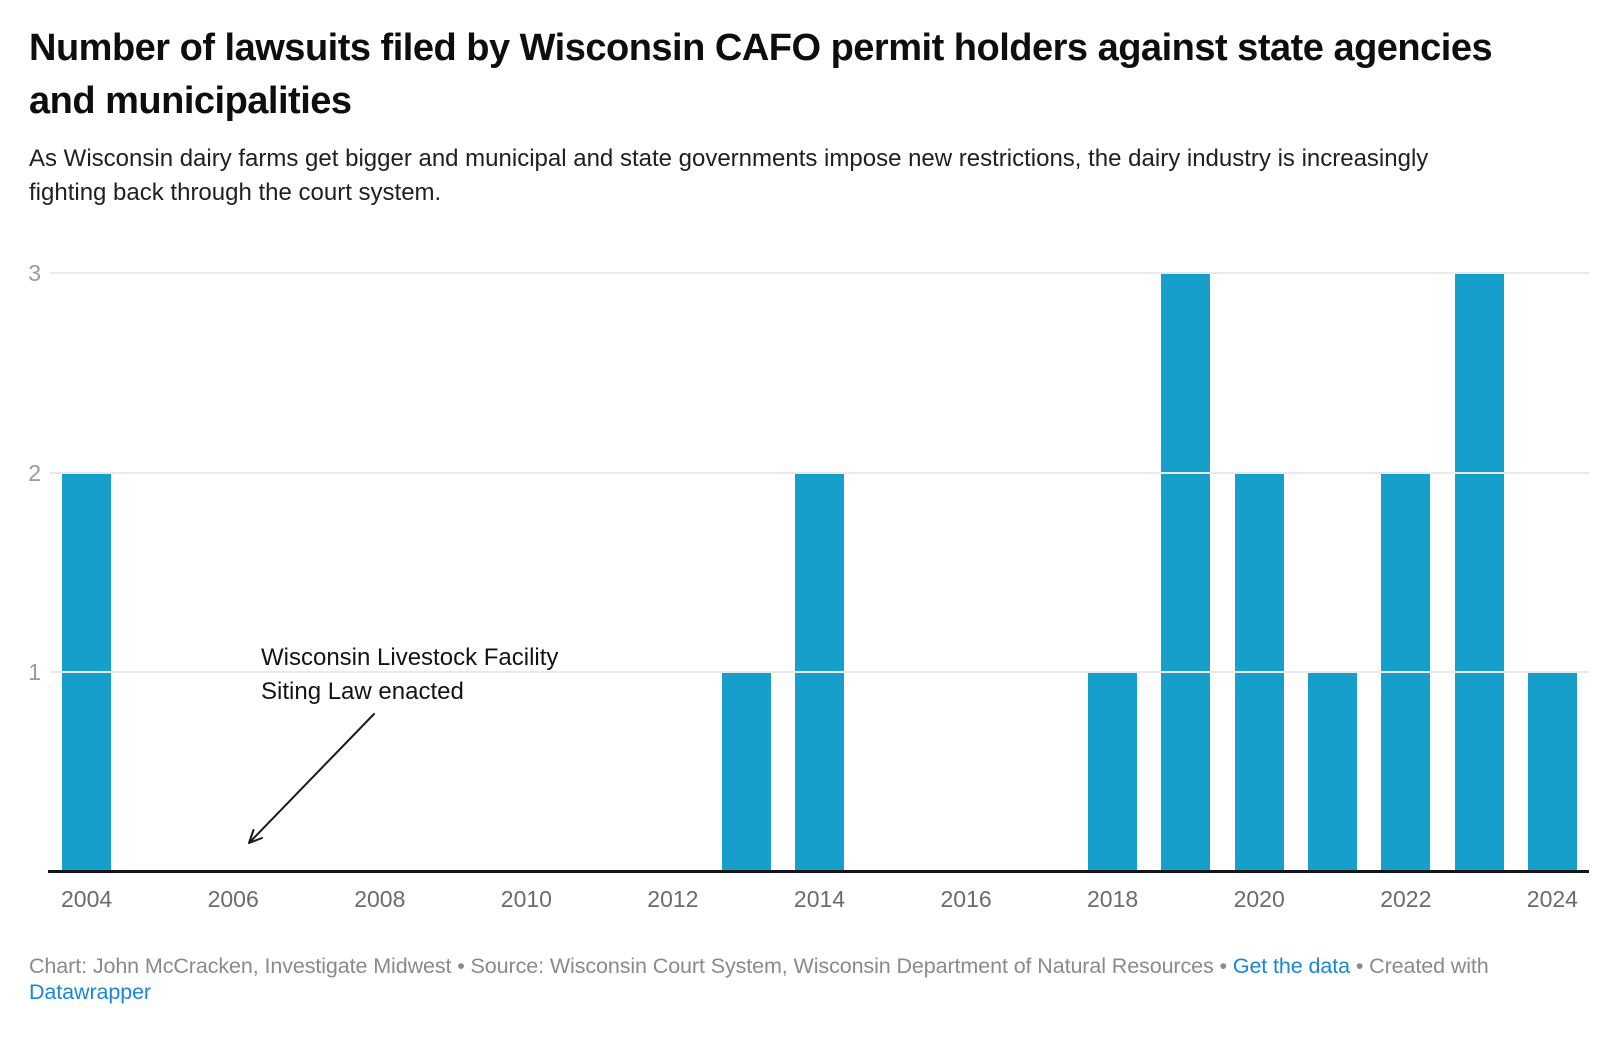 The width and height of the screenshot is (1614, 1043). I want to click on x-axis-tick-label-2006: 2006, so click(233, 899).